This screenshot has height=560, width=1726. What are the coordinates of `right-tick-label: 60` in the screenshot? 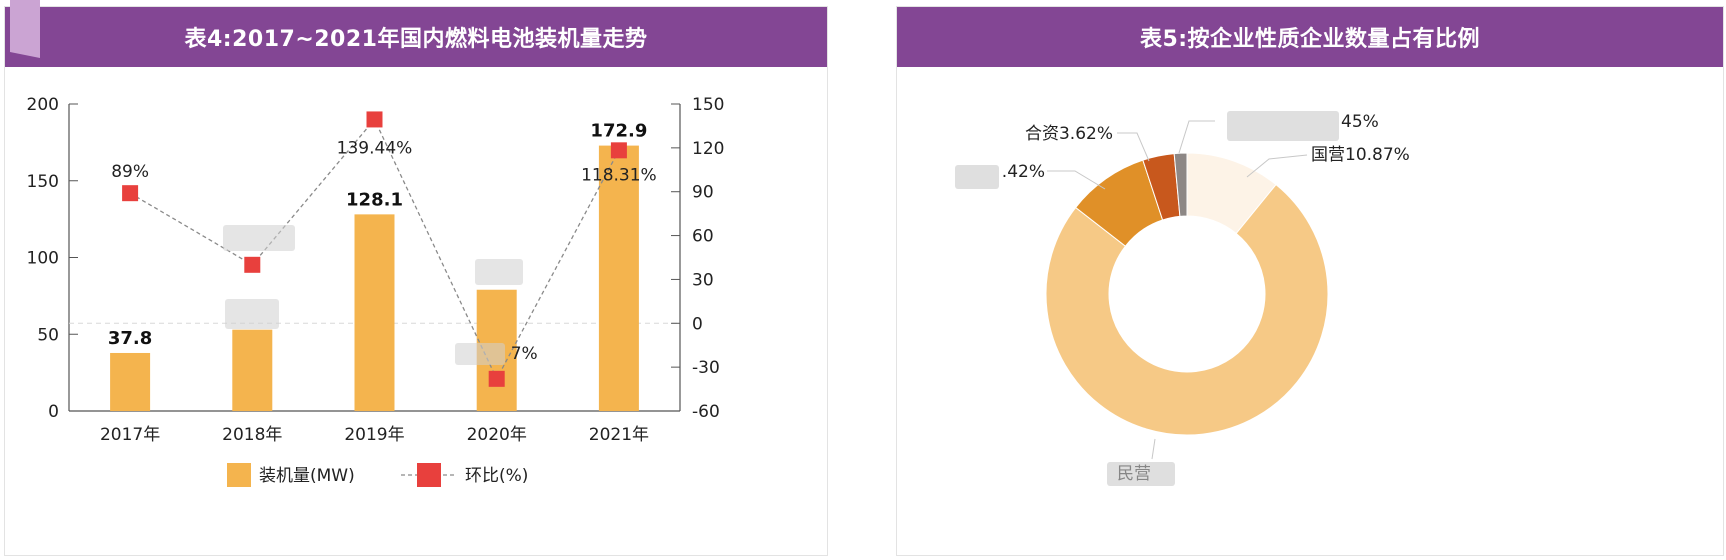 It's located at (703, 237).